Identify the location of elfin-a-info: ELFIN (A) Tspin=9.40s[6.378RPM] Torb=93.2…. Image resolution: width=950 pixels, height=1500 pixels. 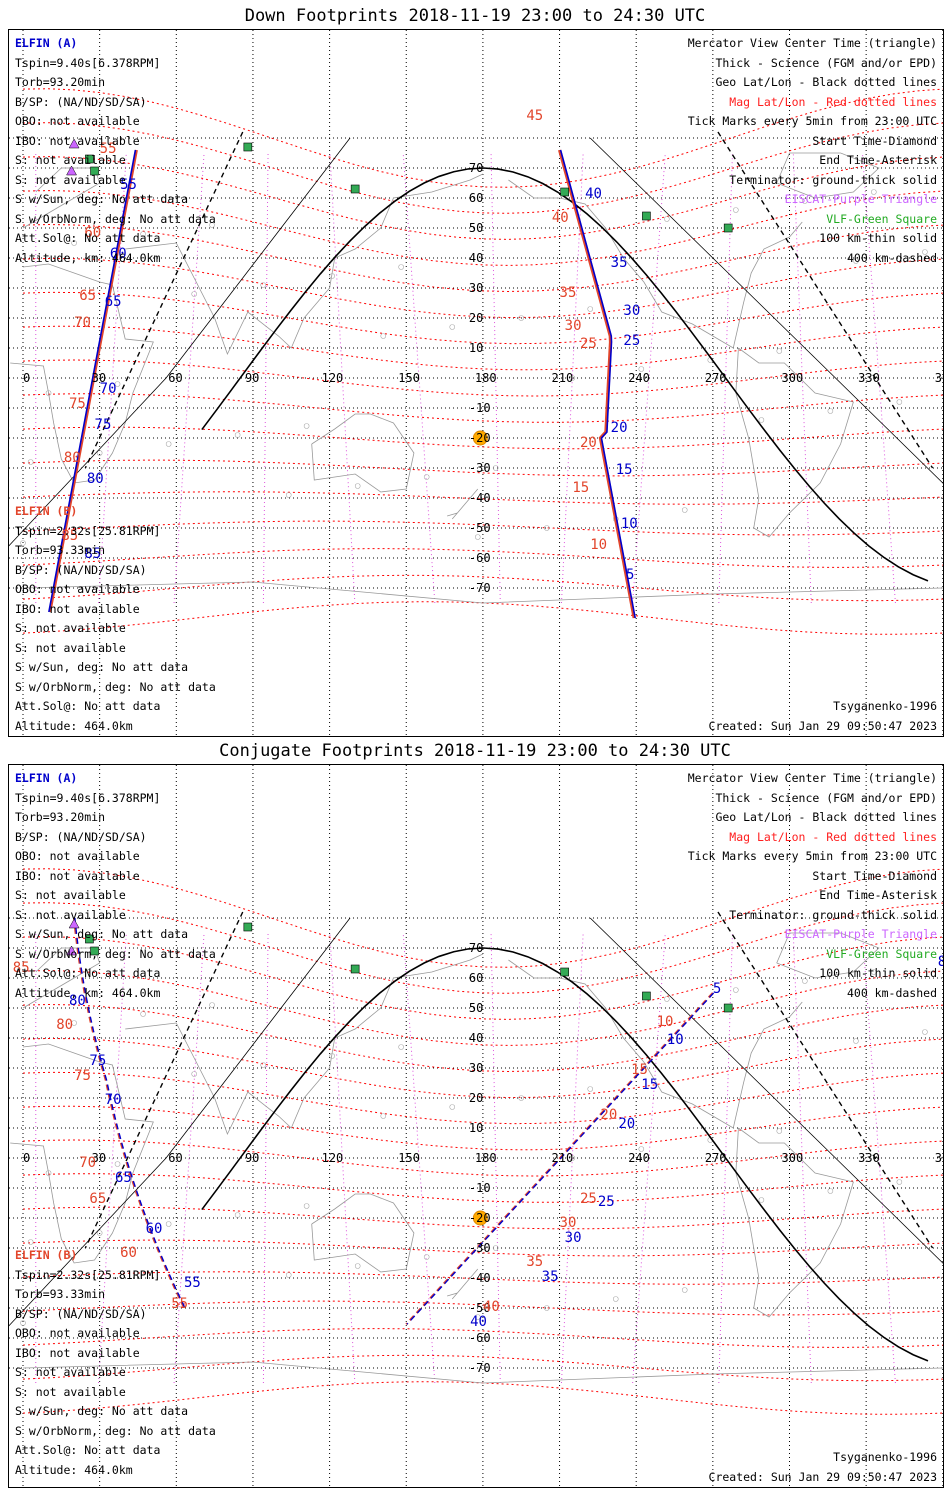
(115, 886).